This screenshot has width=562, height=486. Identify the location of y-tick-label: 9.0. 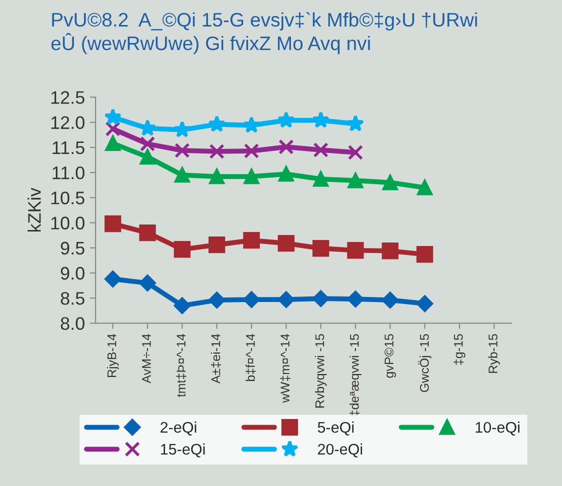
(72, 273).